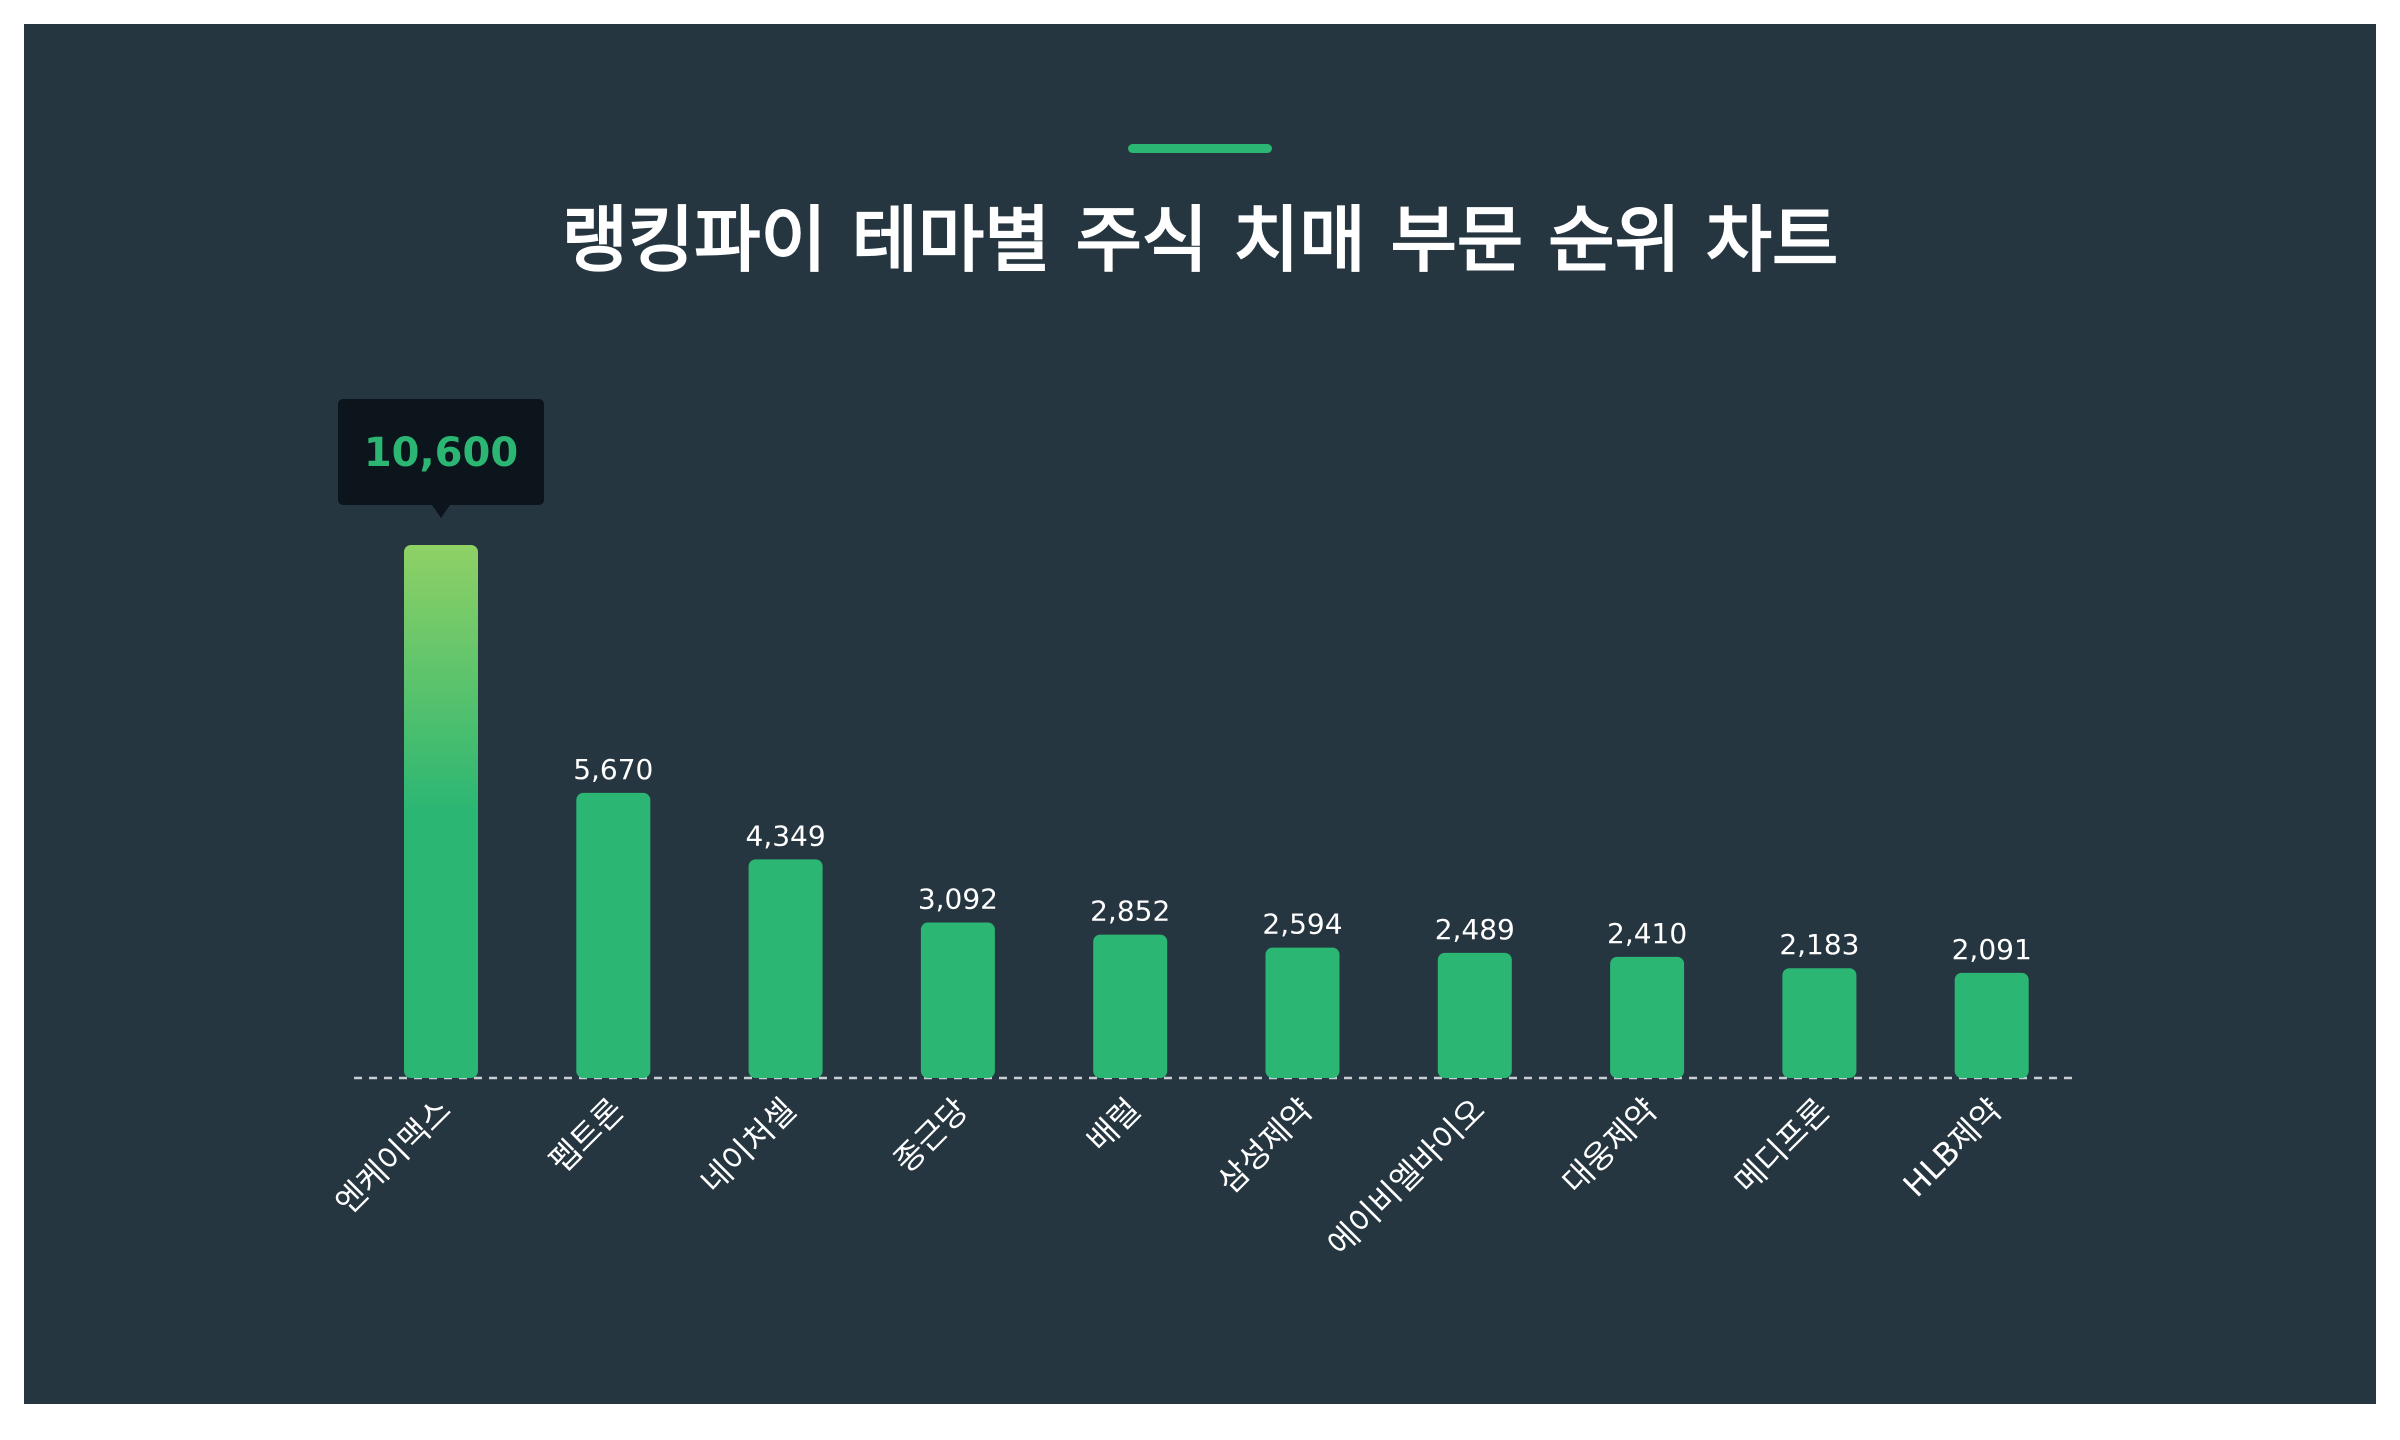 The height and width of the screenshot is (1440, 2400). What do you see at coordinates (1953, 1148) in the screenshot?
I see `category-label: HLB제약` at bounding box center [1953, 1148].